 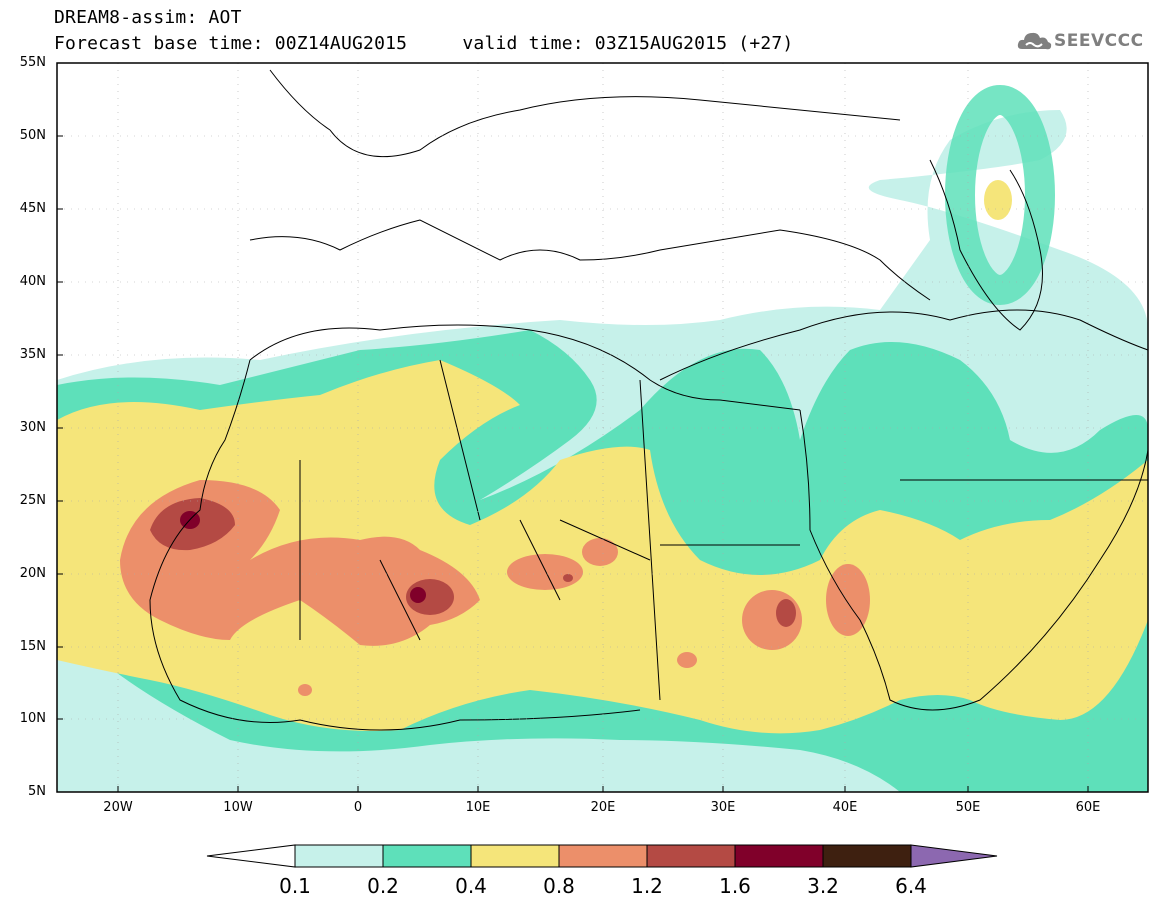 I want to click on aot-spot-caspian, so click(x=998, y=200).